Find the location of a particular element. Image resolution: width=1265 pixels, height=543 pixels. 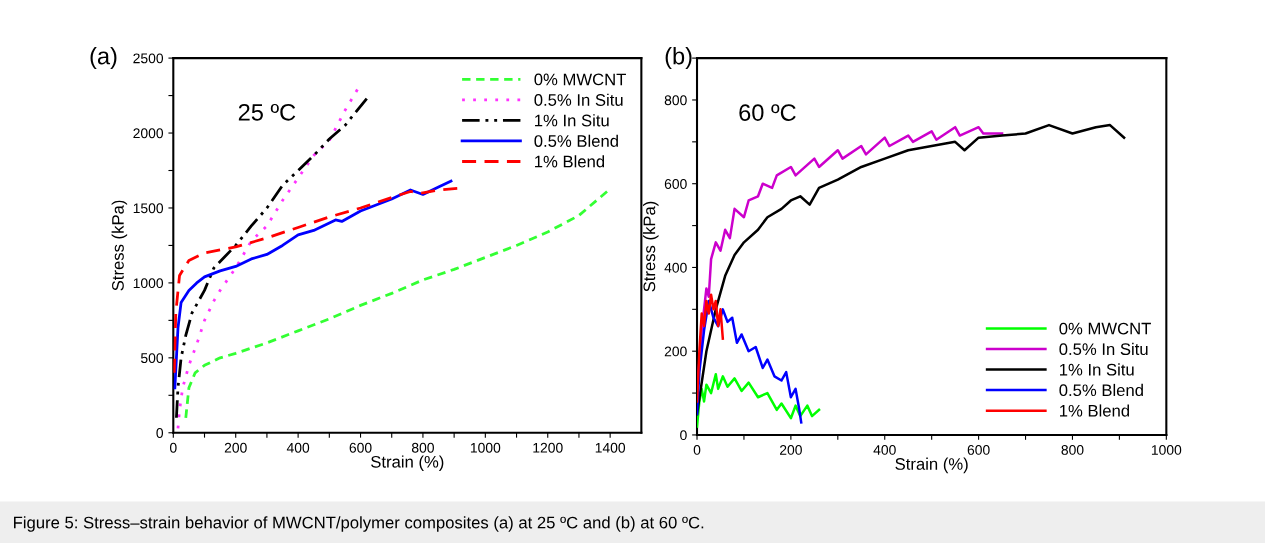

caption: Figure 5: Stress–strain behavior of MWCNT/polymer composites (a) at 25 ºC and (b) at 60 ºC. is located at coordinates (359, 524).